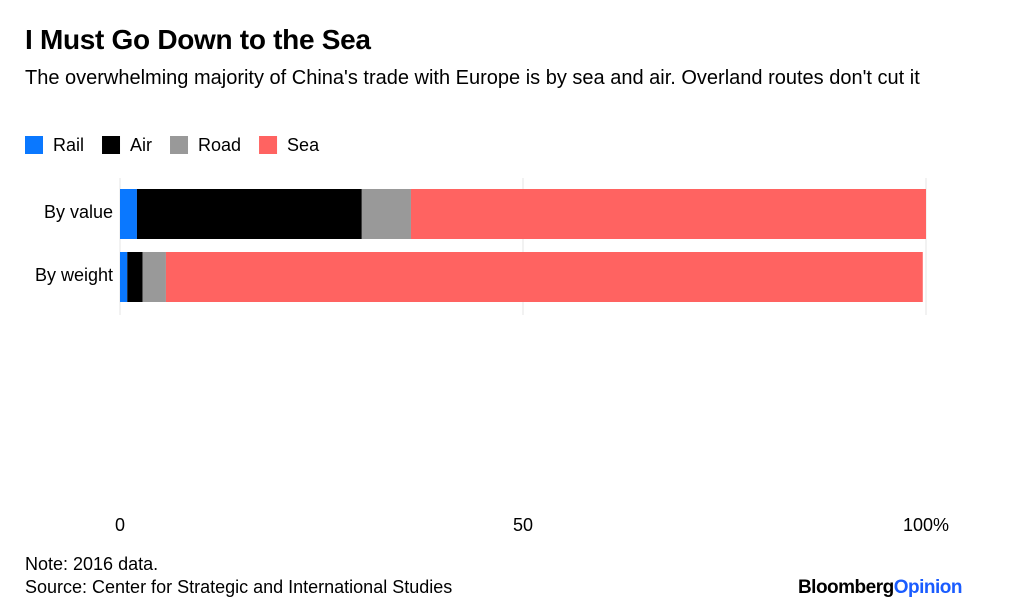 Image resolution: width=1024 pixels, height=611 pixels. Describe the element at coordinates (68, 145) in the screenshot. I see `legend-label: Rail` at that location.